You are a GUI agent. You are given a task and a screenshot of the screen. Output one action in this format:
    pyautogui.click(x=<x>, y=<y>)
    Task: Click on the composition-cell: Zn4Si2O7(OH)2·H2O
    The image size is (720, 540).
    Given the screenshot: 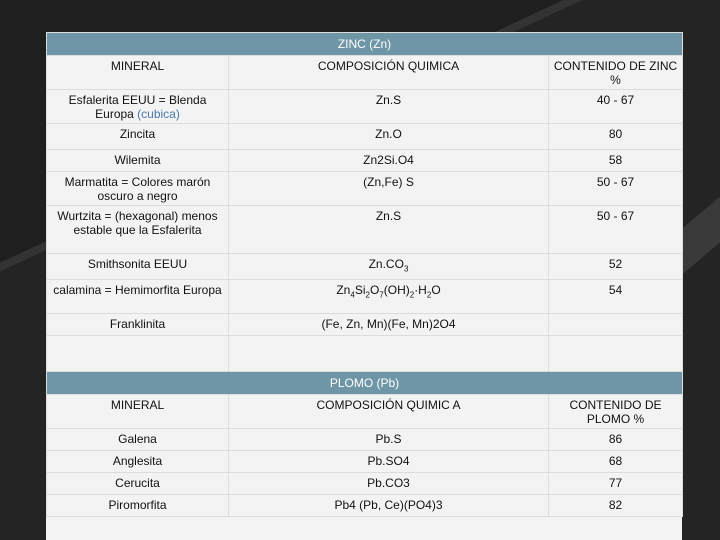 What is the action you would take?
    pyautogui.click(x=388, y=296)
    